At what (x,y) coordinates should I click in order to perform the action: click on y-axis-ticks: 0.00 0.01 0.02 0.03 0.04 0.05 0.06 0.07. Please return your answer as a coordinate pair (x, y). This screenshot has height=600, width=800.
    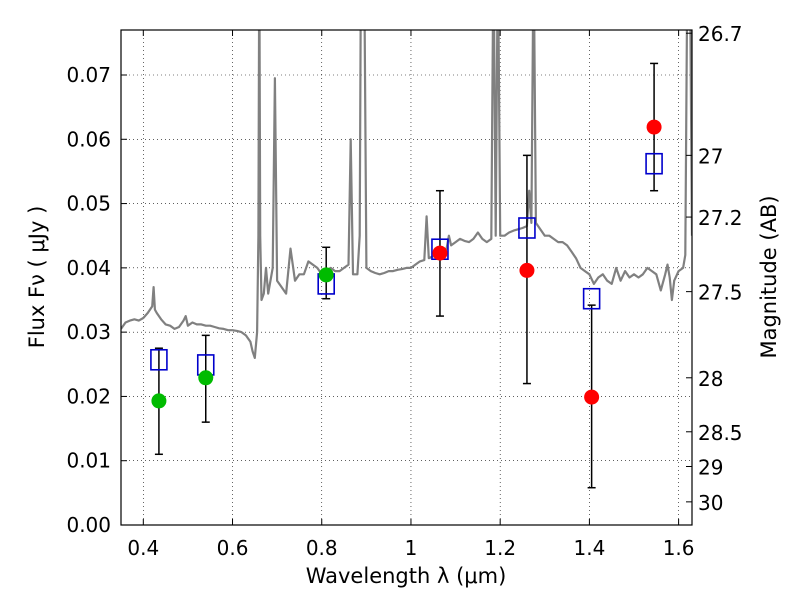
    Looking at the image, I should click on (96, 300).